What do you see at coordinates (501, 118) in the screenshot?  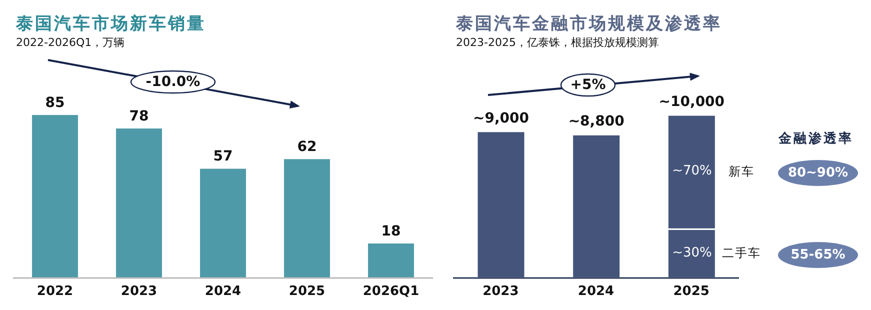 I see `data-label: ~9,000` at bounding box center [501, 118].